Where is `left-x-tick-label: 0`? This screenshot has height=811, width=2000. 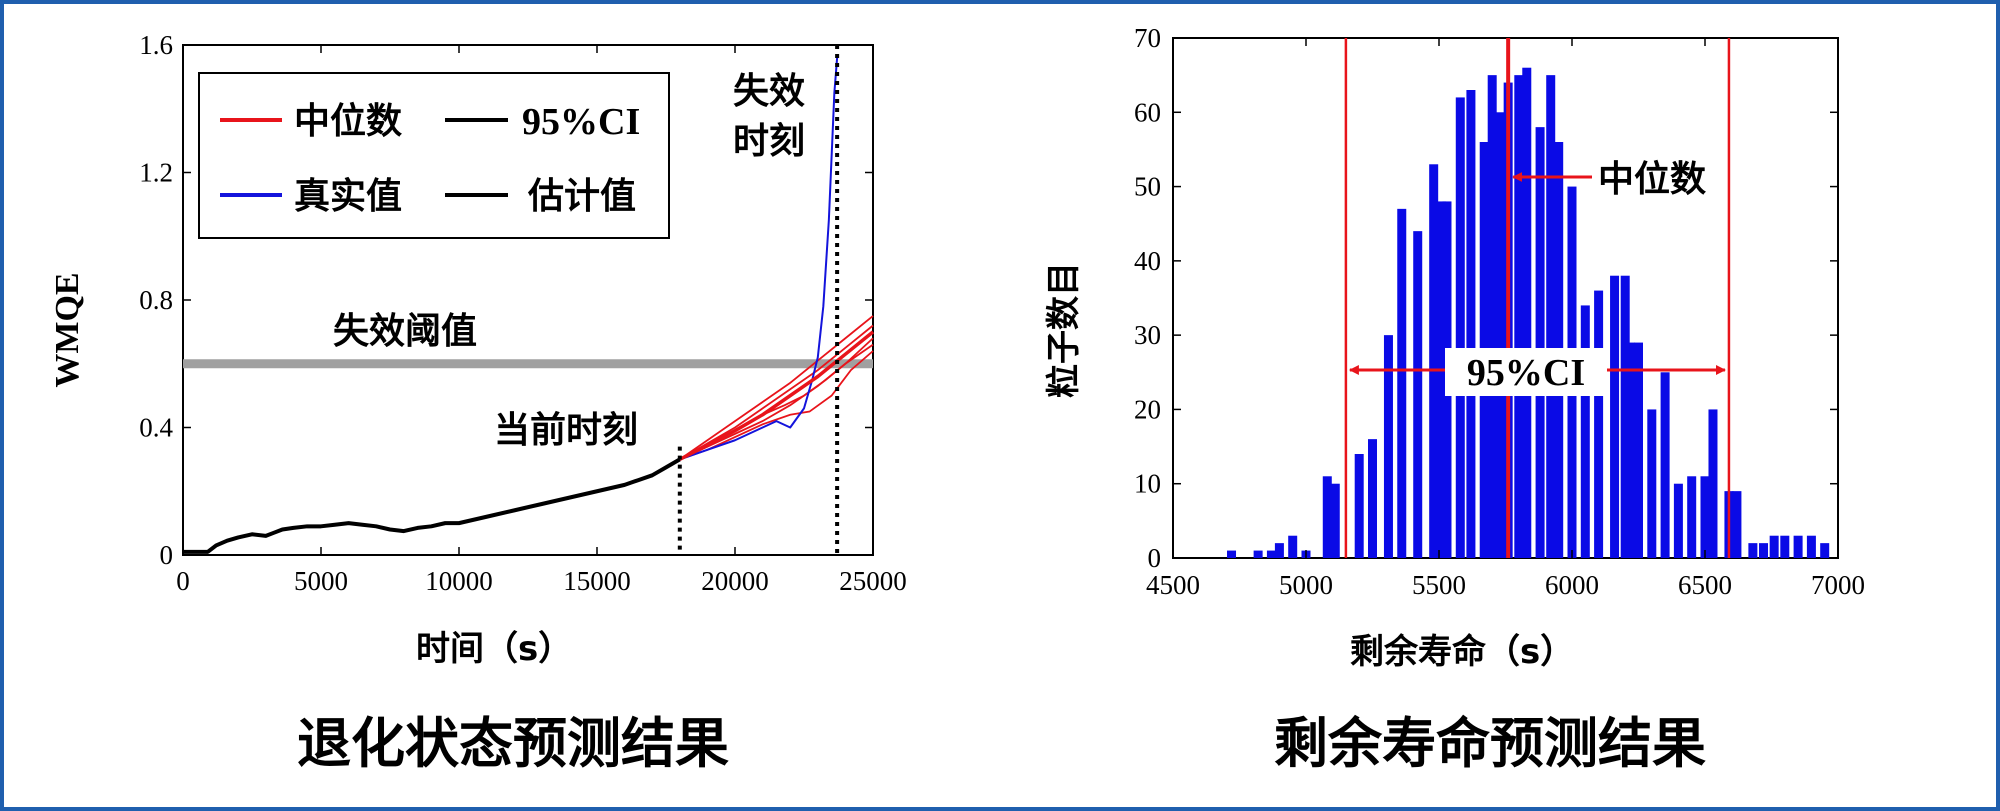 left-x-tick-label: 0 is located at coordinates (183, 581).